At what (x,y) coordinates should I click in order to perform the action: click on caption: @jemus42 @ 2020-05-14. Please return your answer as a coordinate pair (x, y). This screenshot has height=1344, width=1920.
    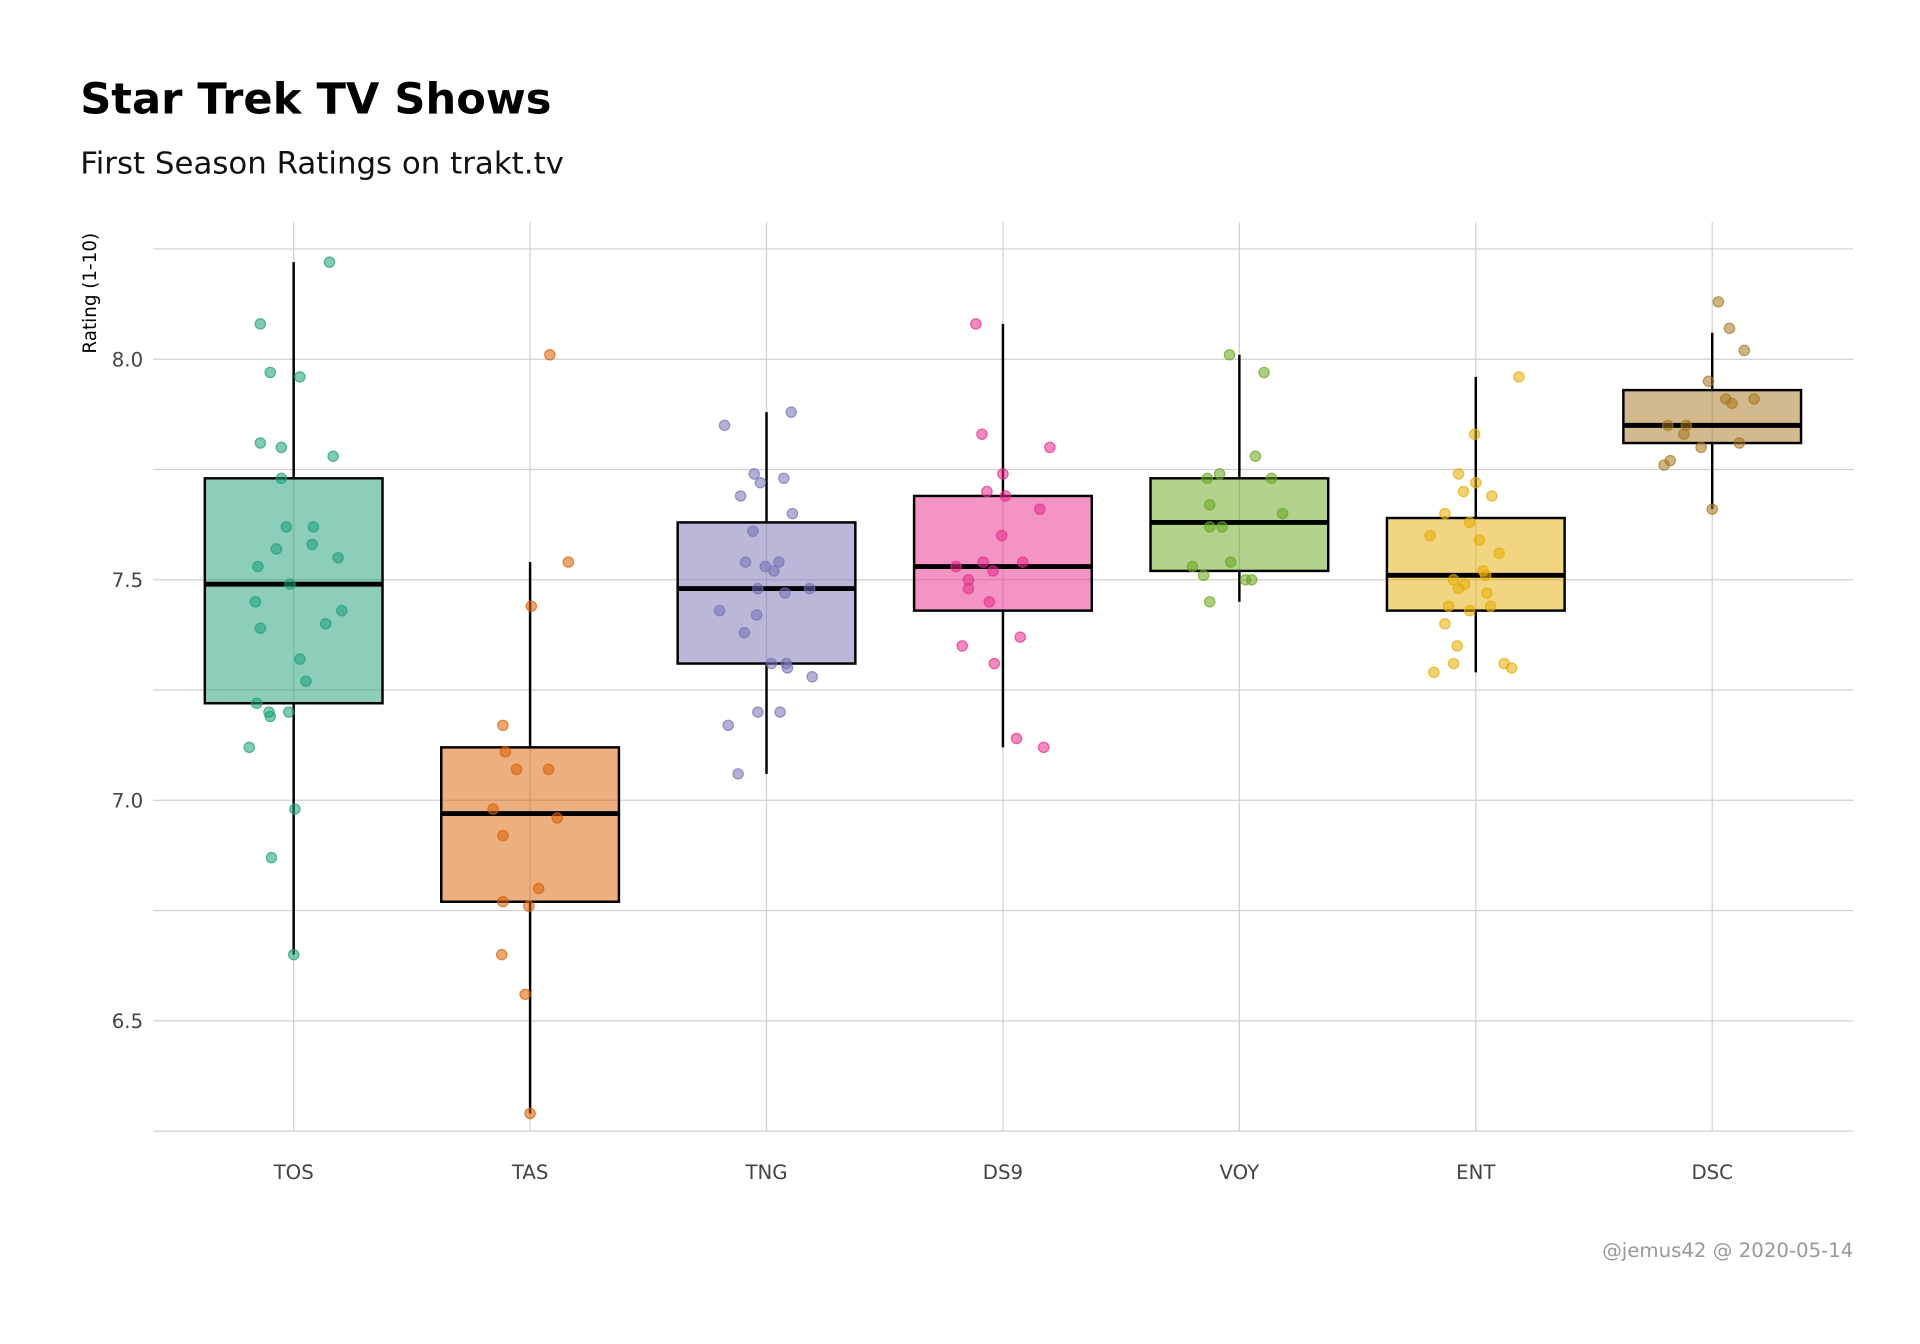
    Looking at the image, I should click on (1727, 1250).